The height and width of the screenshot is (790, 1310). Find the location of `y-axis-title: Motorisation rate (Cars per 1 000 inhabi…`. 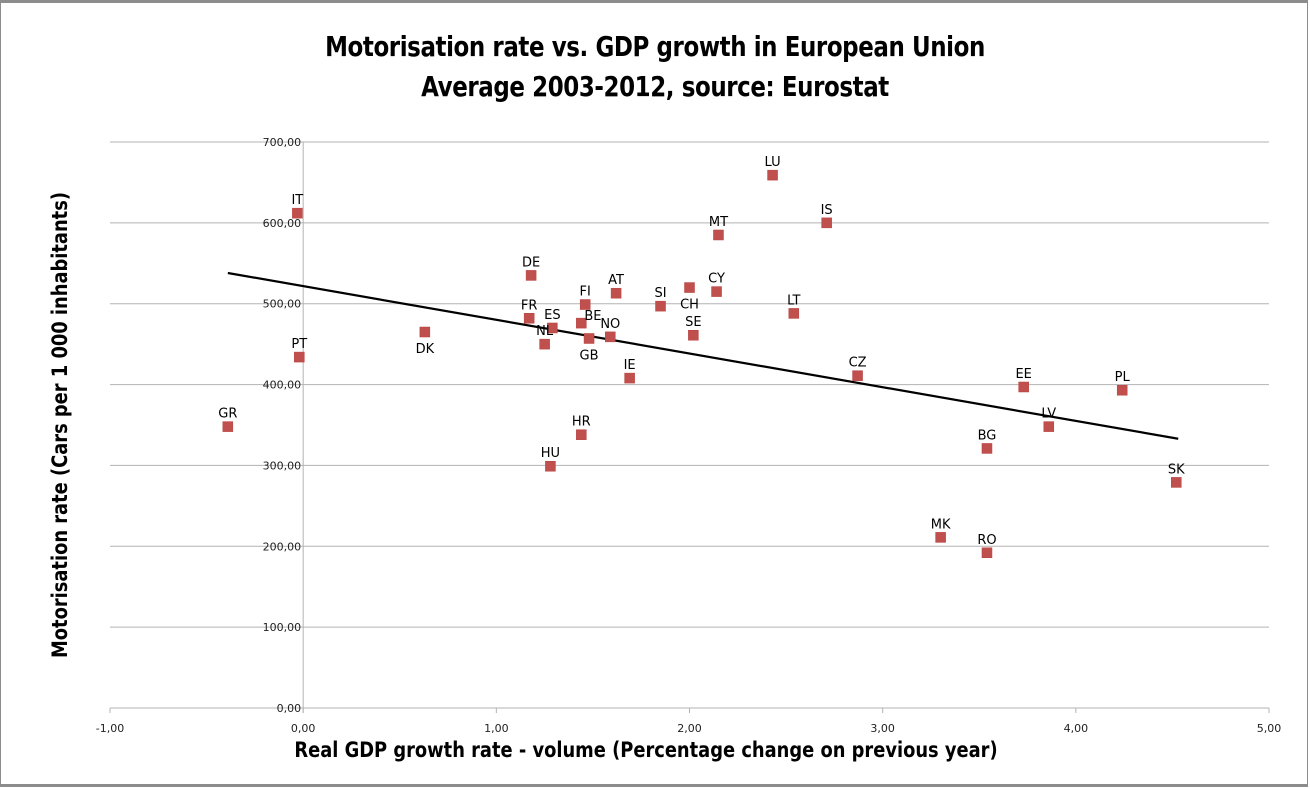

y-axis-title: Motorisation rate (Cars per 1 000 inhabi… is located at coordinates (60, 425).